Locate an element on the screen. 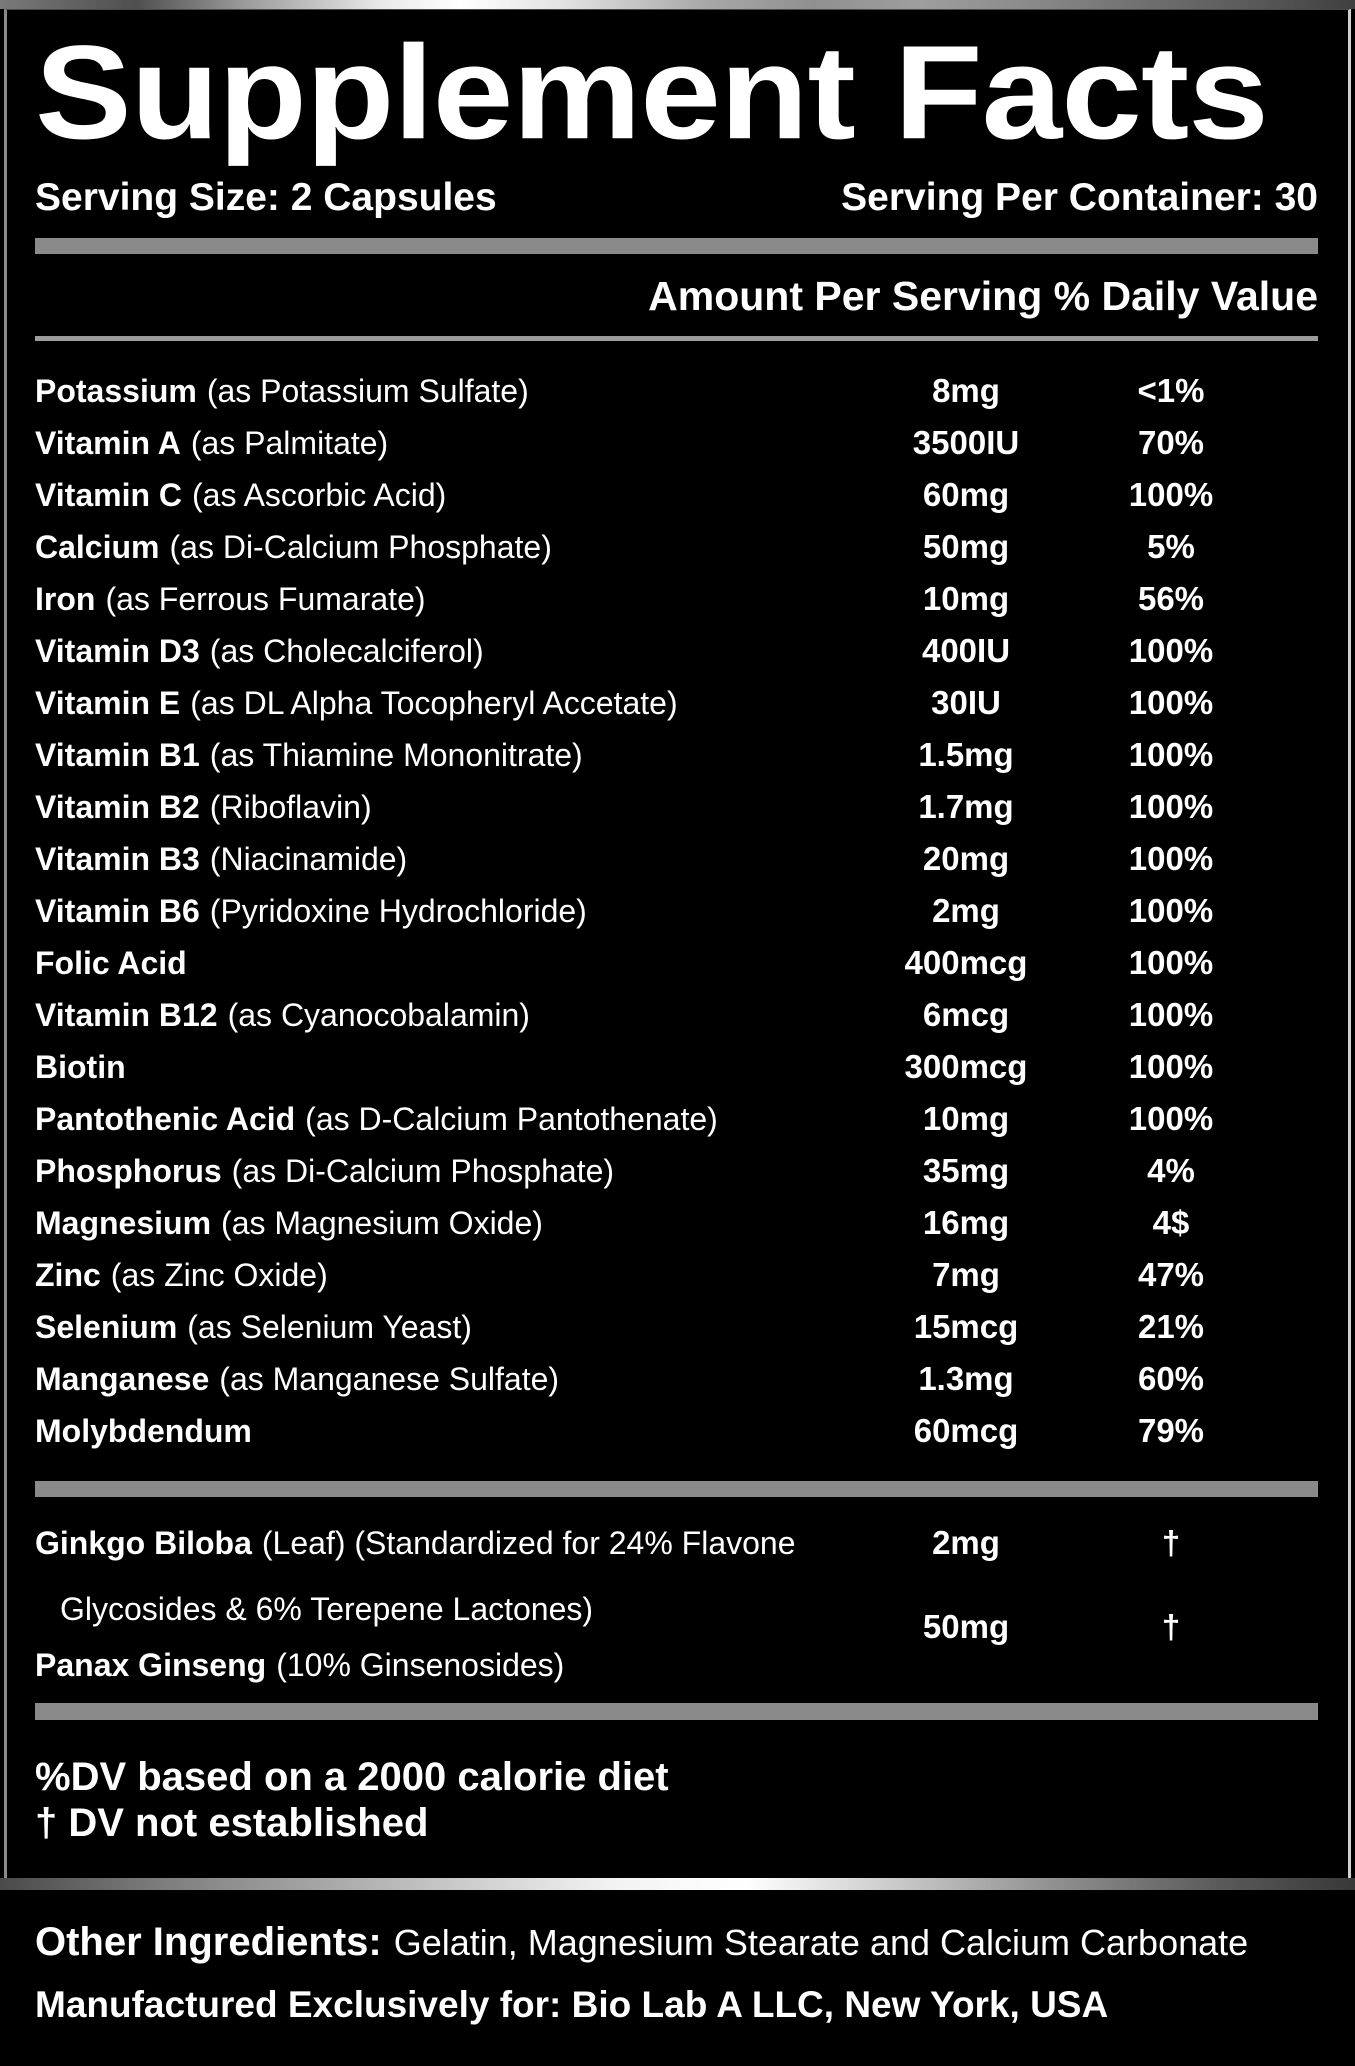  nutrient-name-cell: Vitamin C (as Ascorbic Acid) is located at coordinates (425, 495).